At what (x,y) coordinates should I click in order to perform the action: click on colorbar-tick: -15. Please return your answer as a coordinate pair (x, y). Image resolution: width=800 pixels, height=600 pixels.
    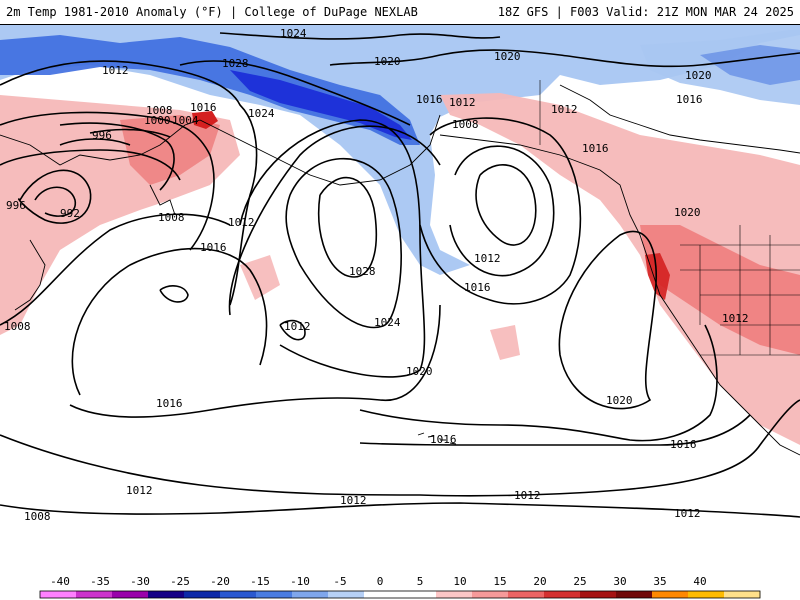
    Looking at the image, I should click on (260, 581).